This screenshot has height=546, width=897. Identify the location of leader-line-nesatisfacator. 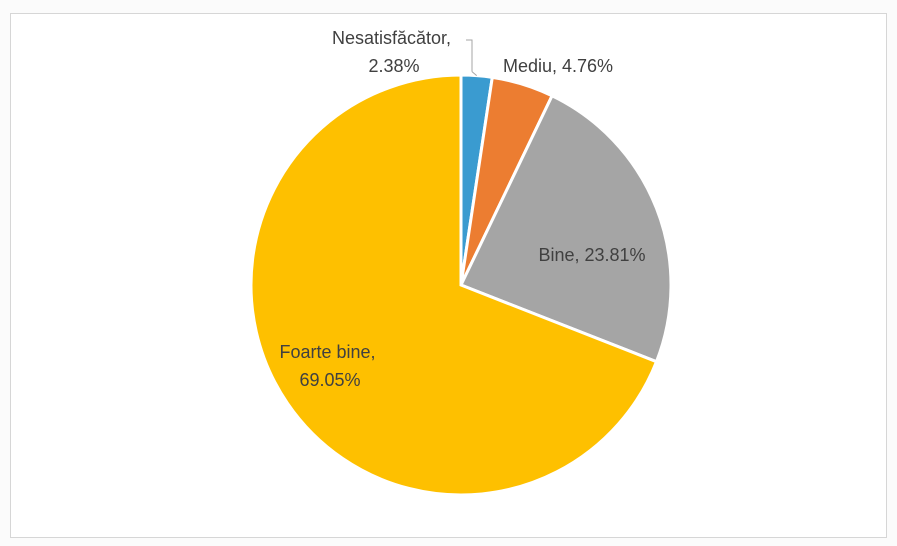
(472, 57).